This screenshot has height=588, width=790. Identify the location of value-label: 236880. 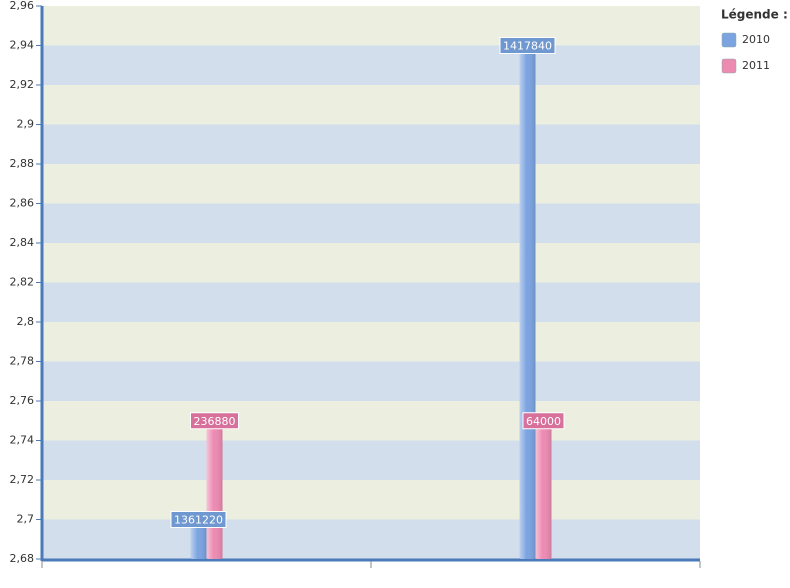
(215, 421).